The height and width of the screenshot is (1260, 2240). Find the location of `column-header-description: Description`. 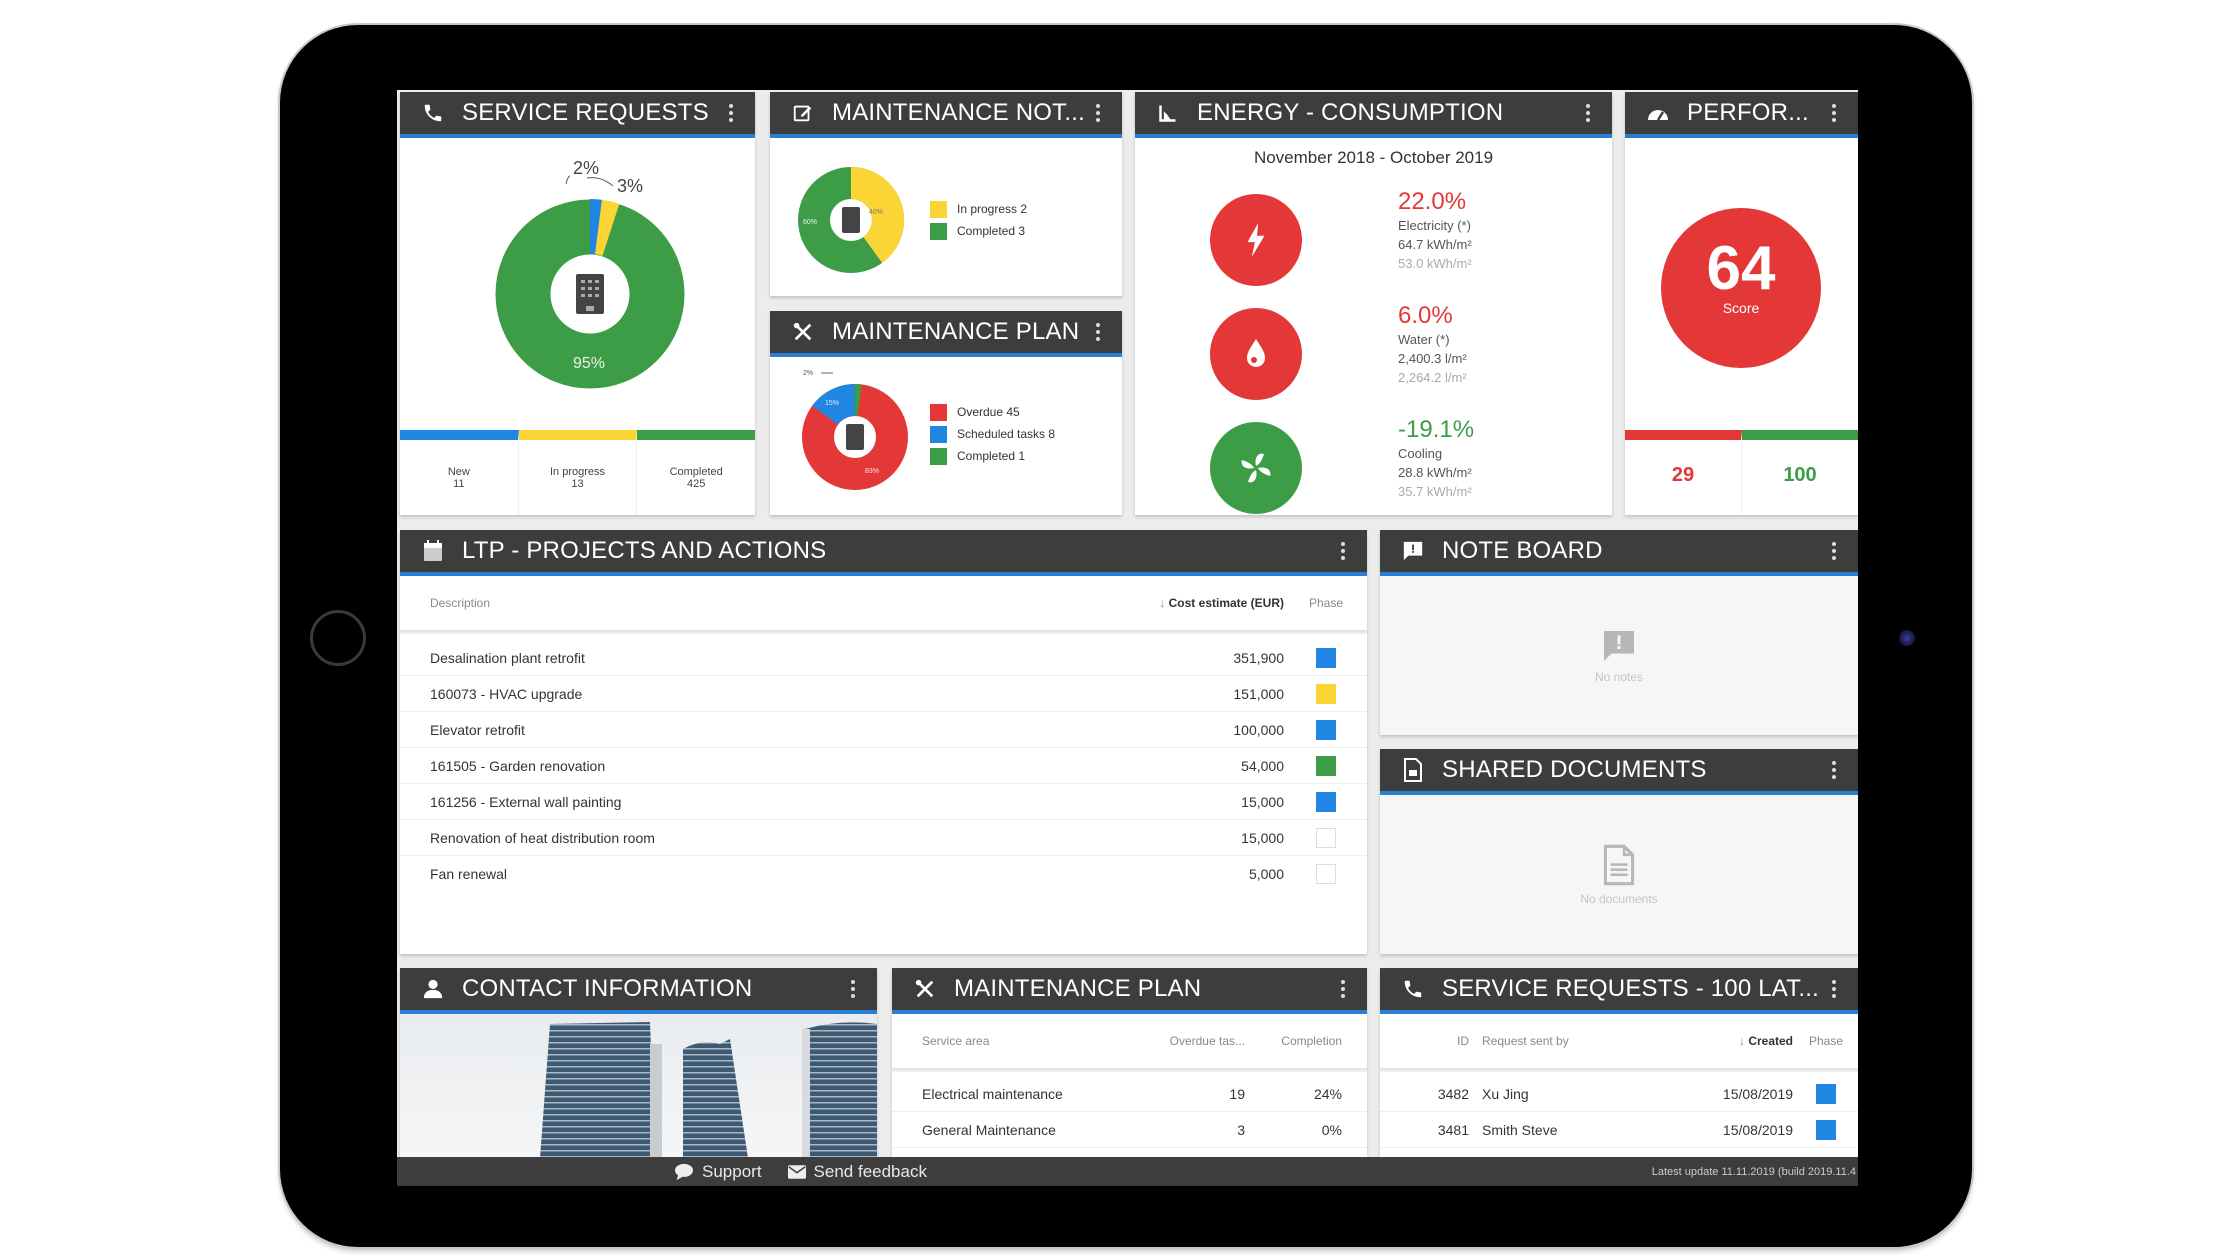

column-header-description: Description is located at coordinates (460, 603).